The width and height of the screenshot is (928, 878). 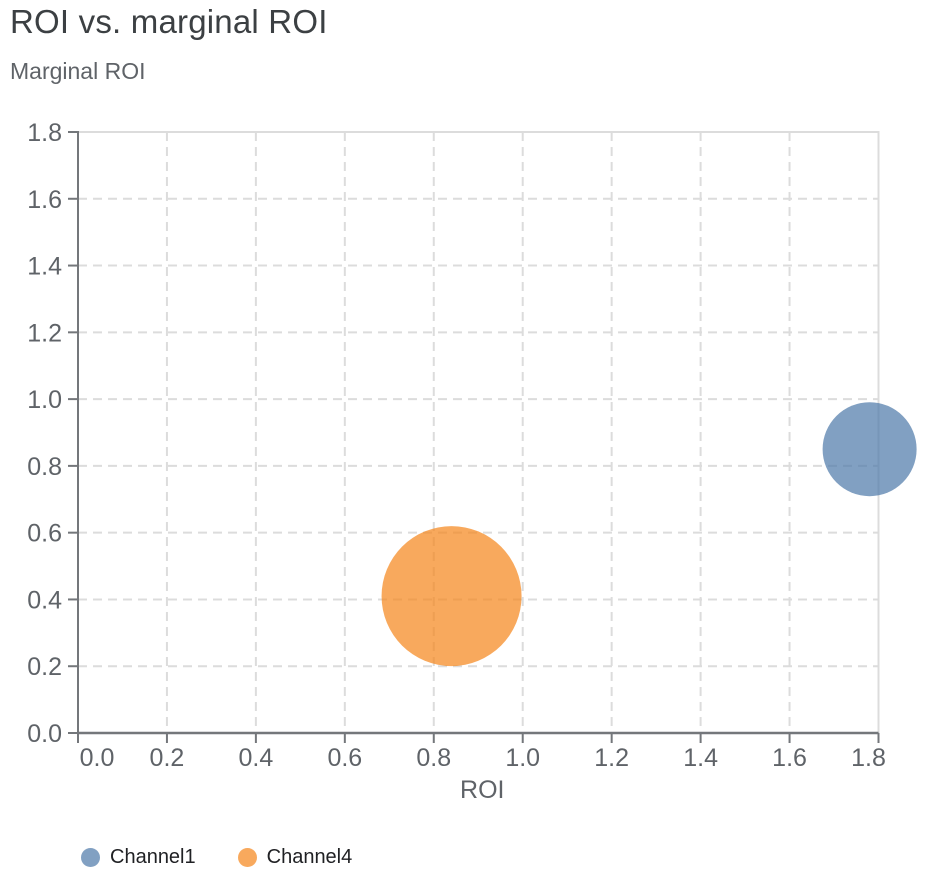 What do you see at coordinates (44, 267) in the screenshot?
I see `y-tick-label: 1.4` at bounding box center [44, 267].